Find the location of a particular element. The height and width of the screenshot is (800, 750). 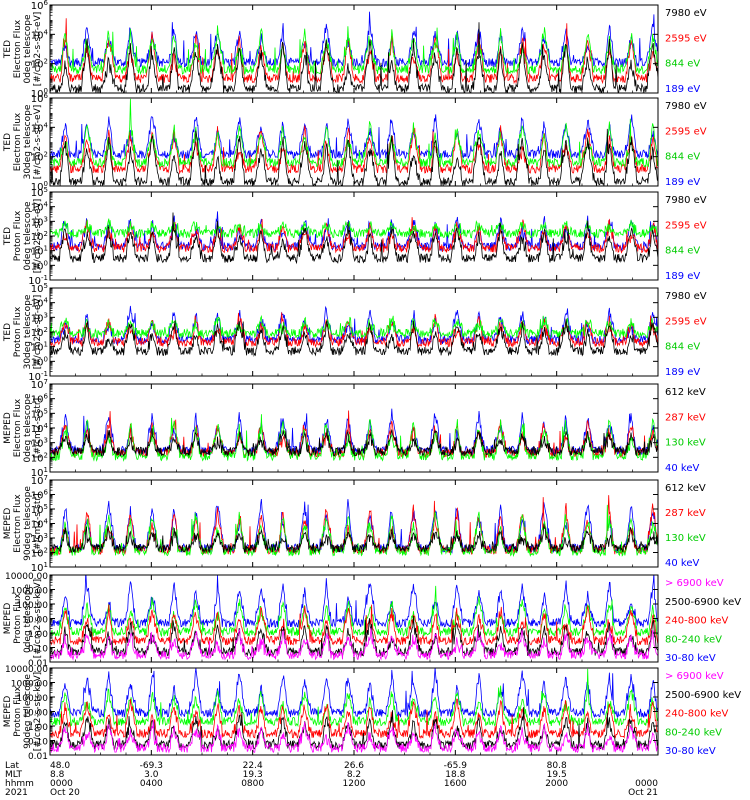

y-tick-label: 10000.00 is located at coordinates (26, 577).